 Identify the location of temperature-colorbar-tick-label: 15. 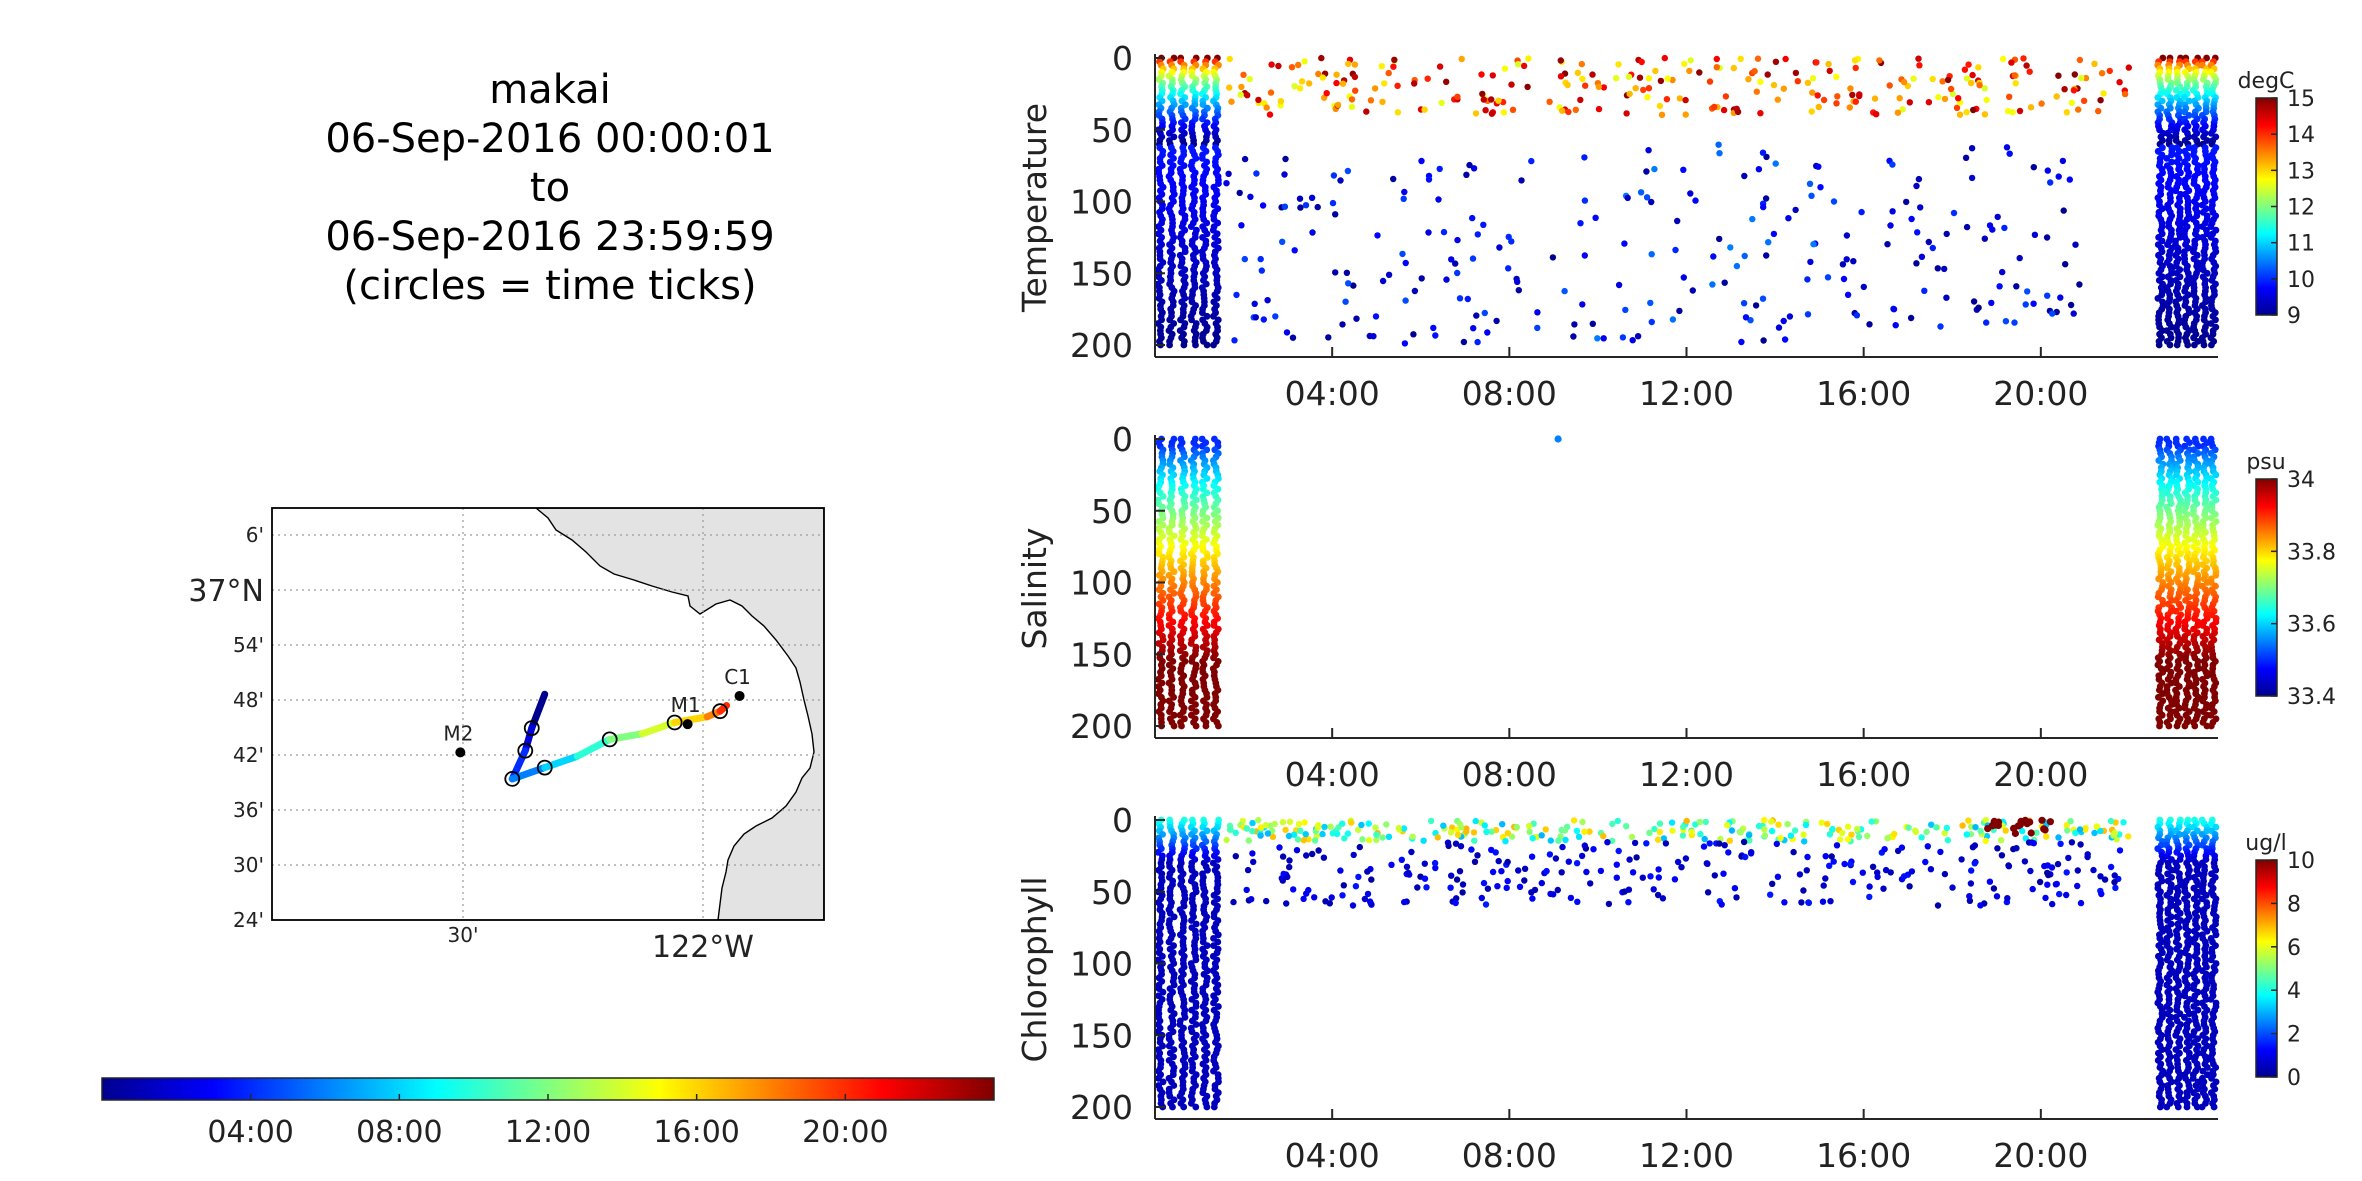
(2301, 99).